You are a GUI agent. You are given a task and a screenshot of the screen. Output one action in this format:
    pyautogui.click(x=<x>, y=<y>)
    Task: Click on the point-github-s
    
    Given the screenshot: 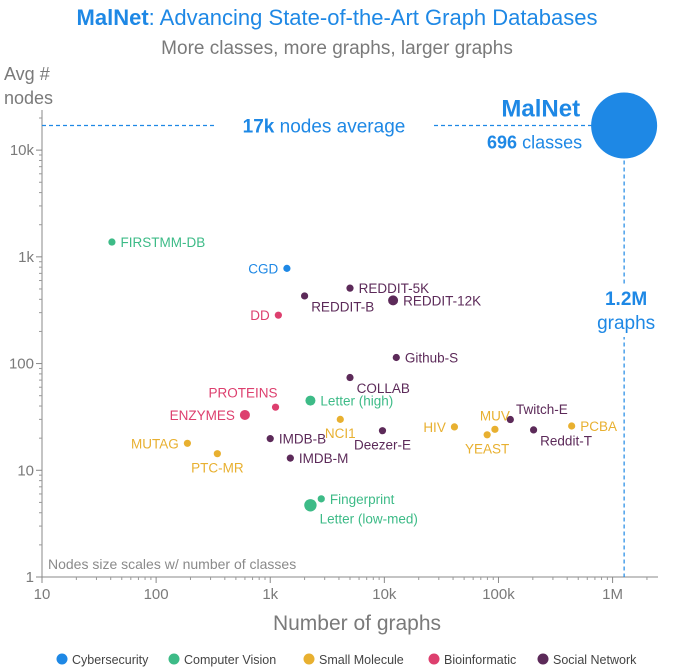 What is the action you would take?
    pyautogui.click(x=396, y=357)
    